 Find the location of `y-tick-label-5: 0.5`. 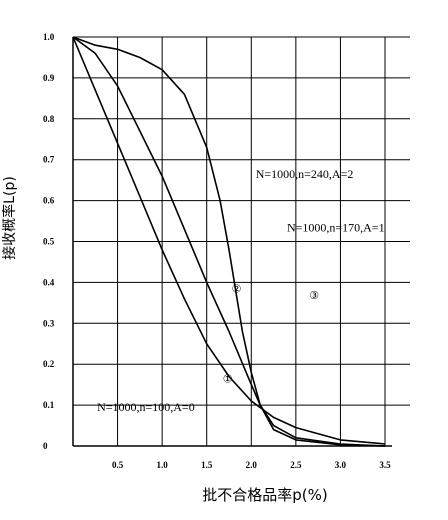

y-tick-label-5: 0.5 is located at coordinates (49, 242).